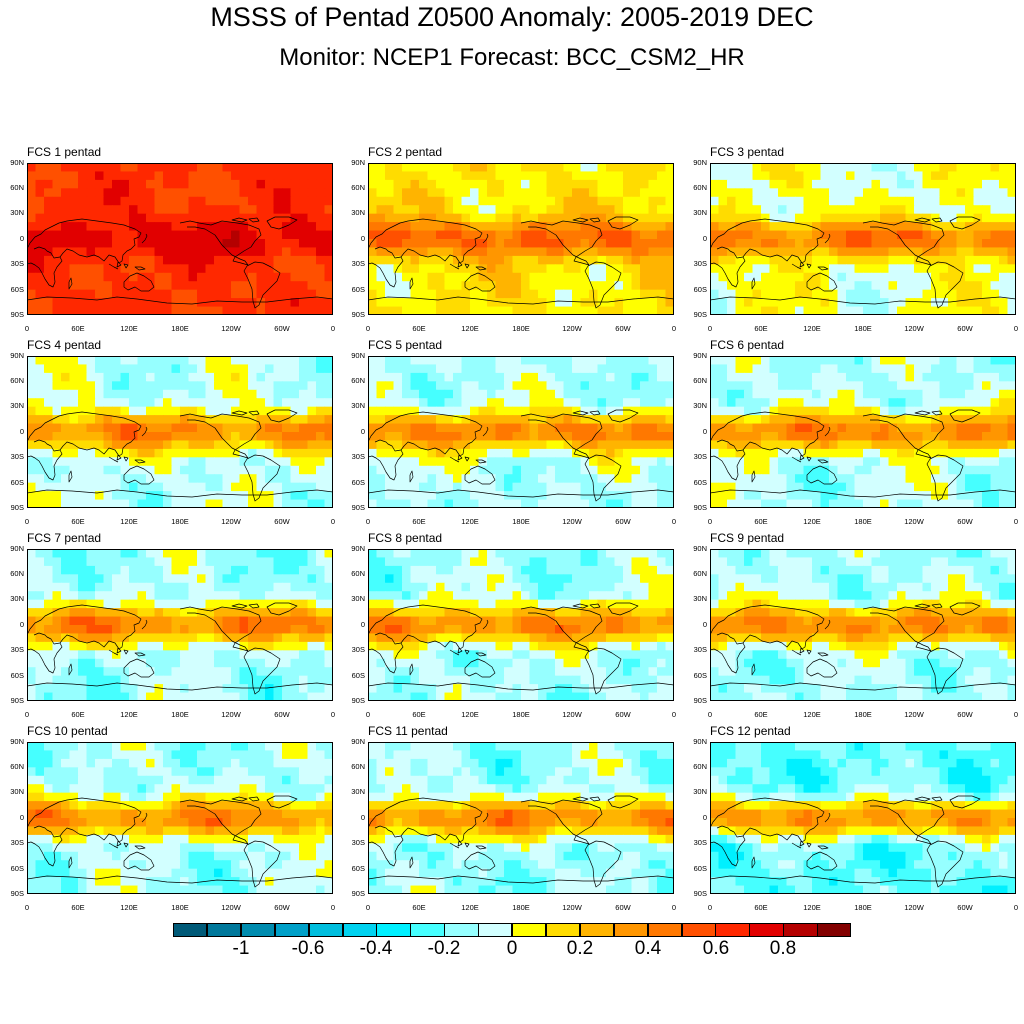  What do you see at coordinates (231, 714) in the screenshot?
I see `lon-tick-label: 120W` at bounding box center [231, 714].